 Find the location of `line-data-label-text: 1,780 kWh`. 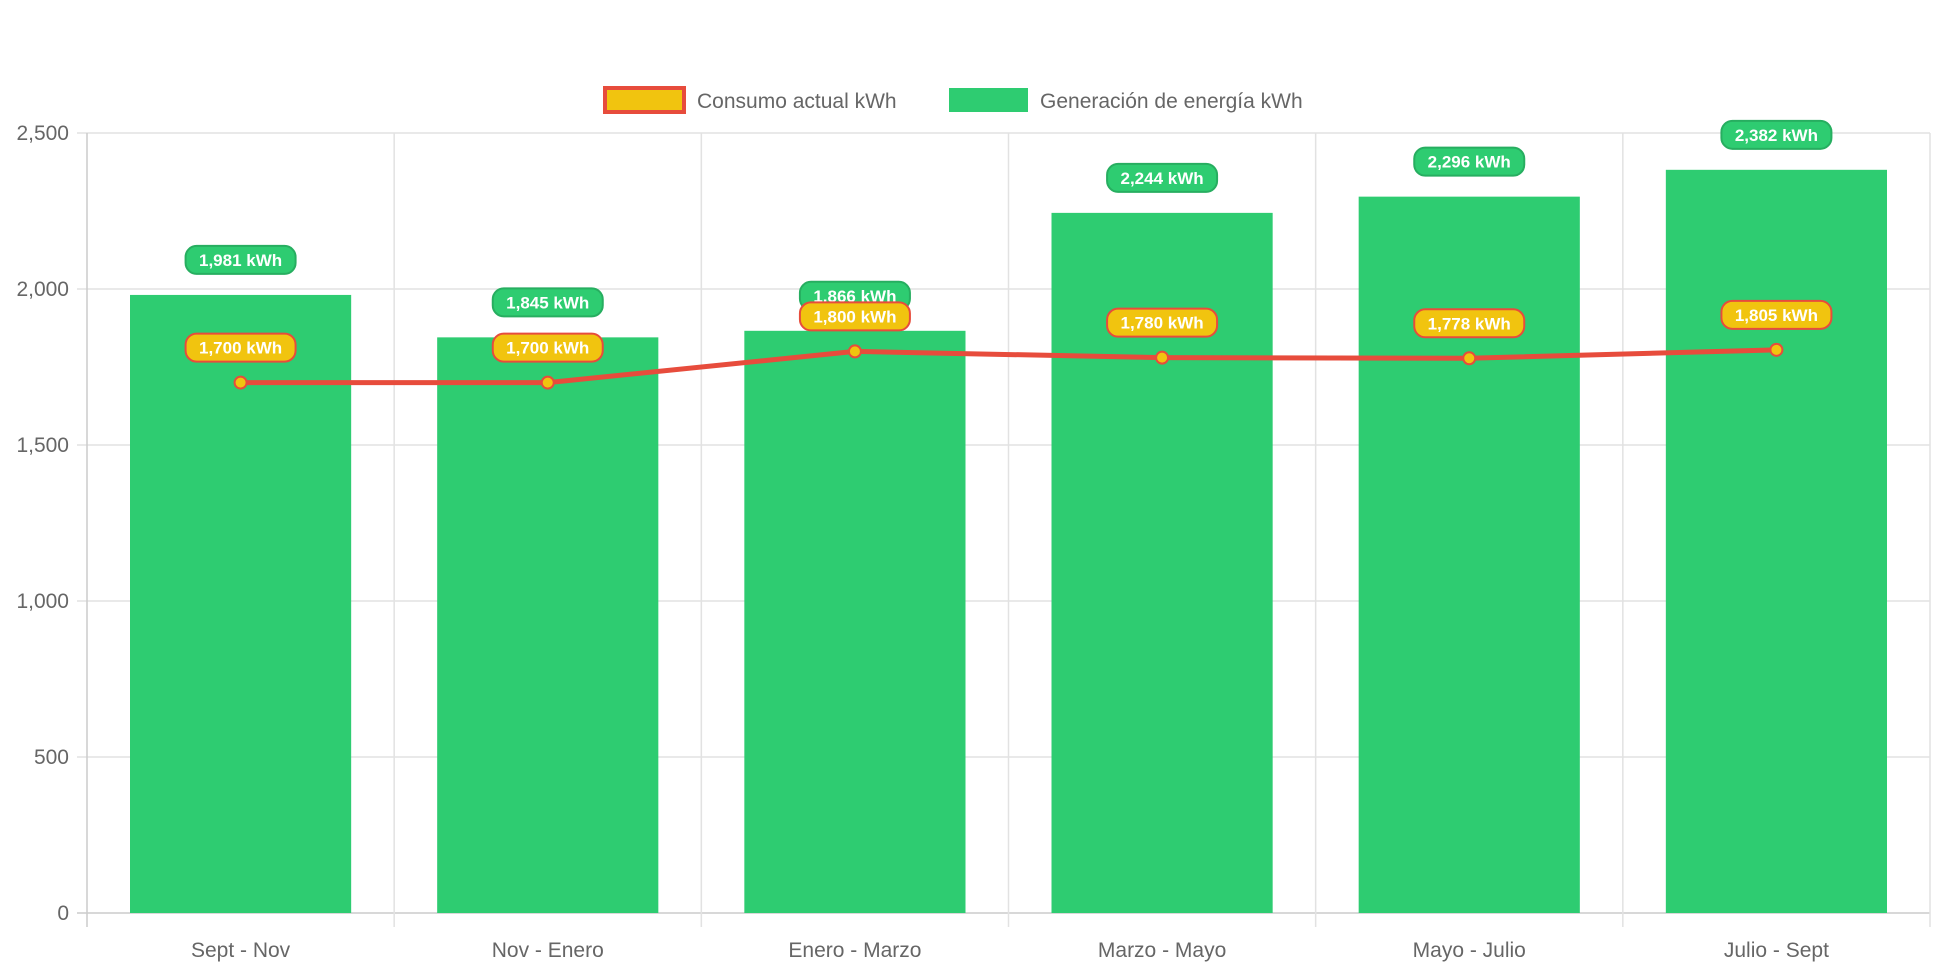

line-data-label-text: 1,780 kWh is located at coordinates (1162, 323).